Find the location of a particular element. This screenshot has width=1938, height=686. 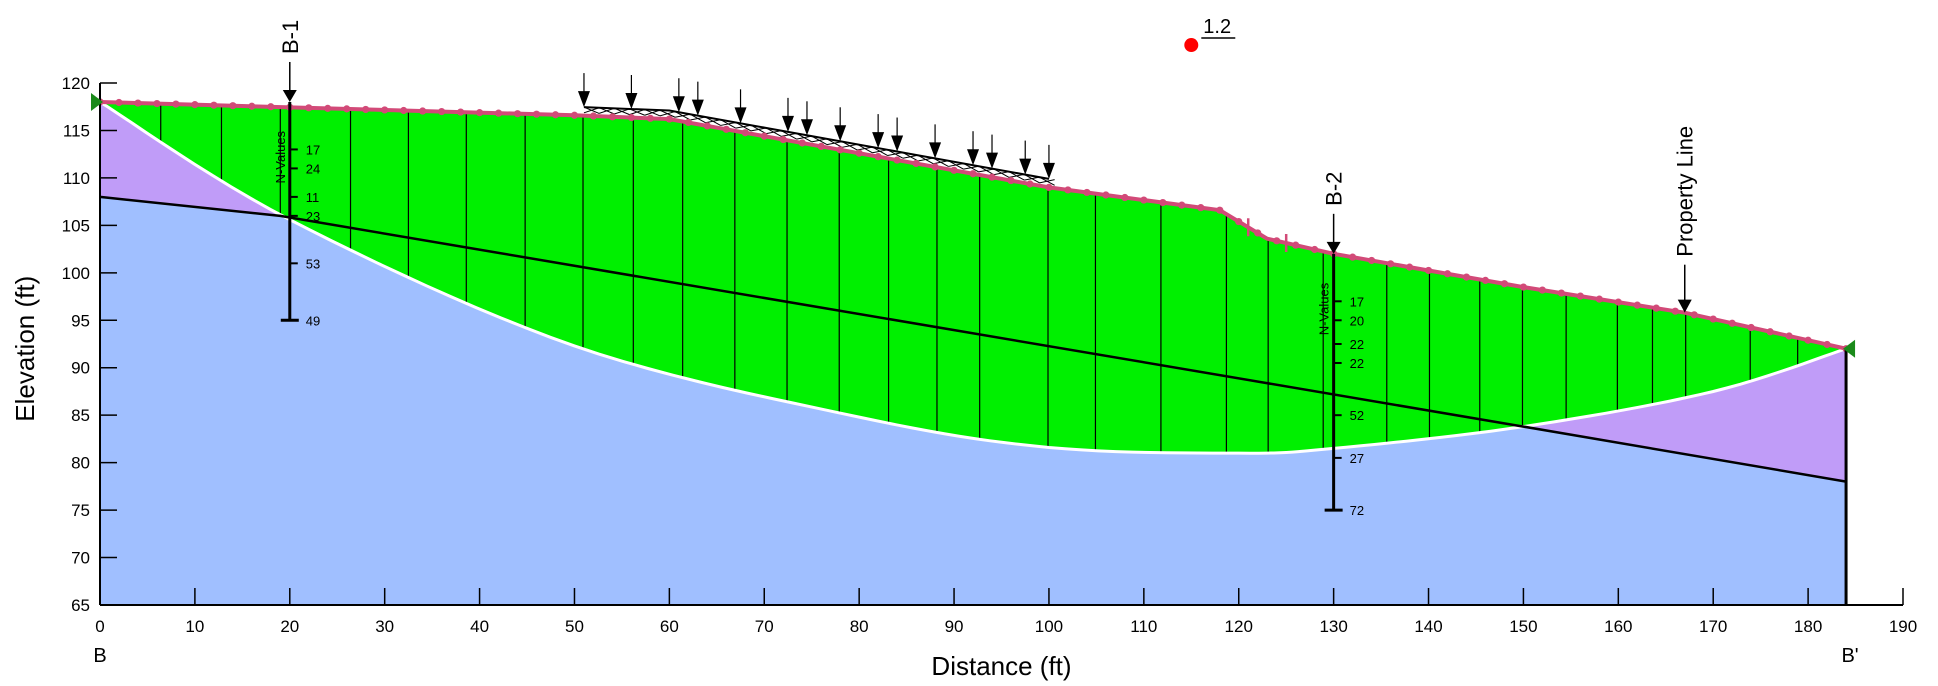

n-value: 53 is located at coordinates (313, 263).